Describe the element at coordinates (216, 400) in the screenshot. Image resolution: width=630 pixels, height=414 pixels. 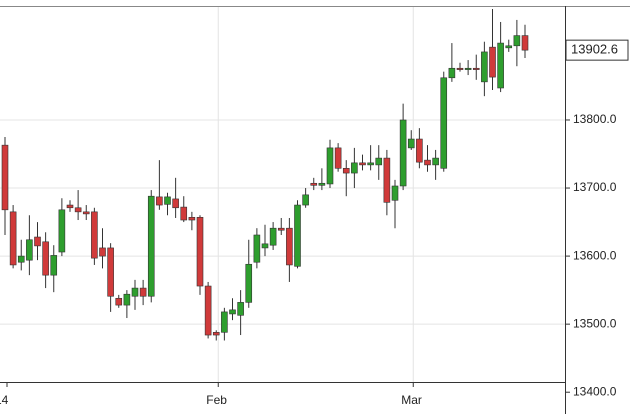
I see `x-tick-label: Feb` at that location.